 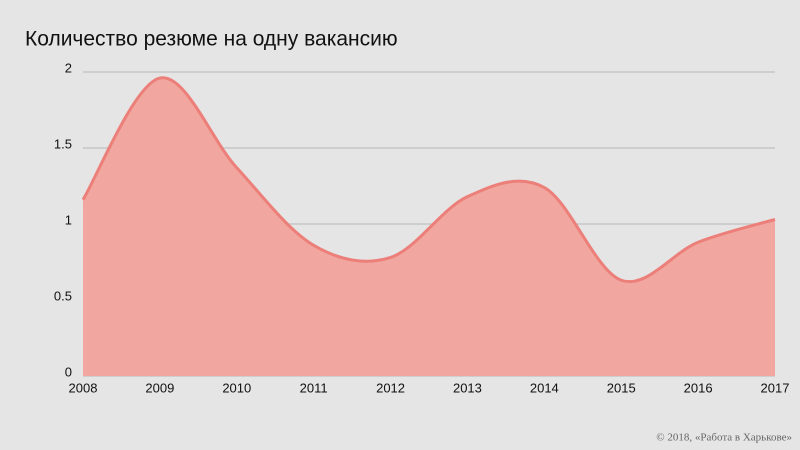 I want to click on y-tick-label: 0, so click(x=68, y=371).